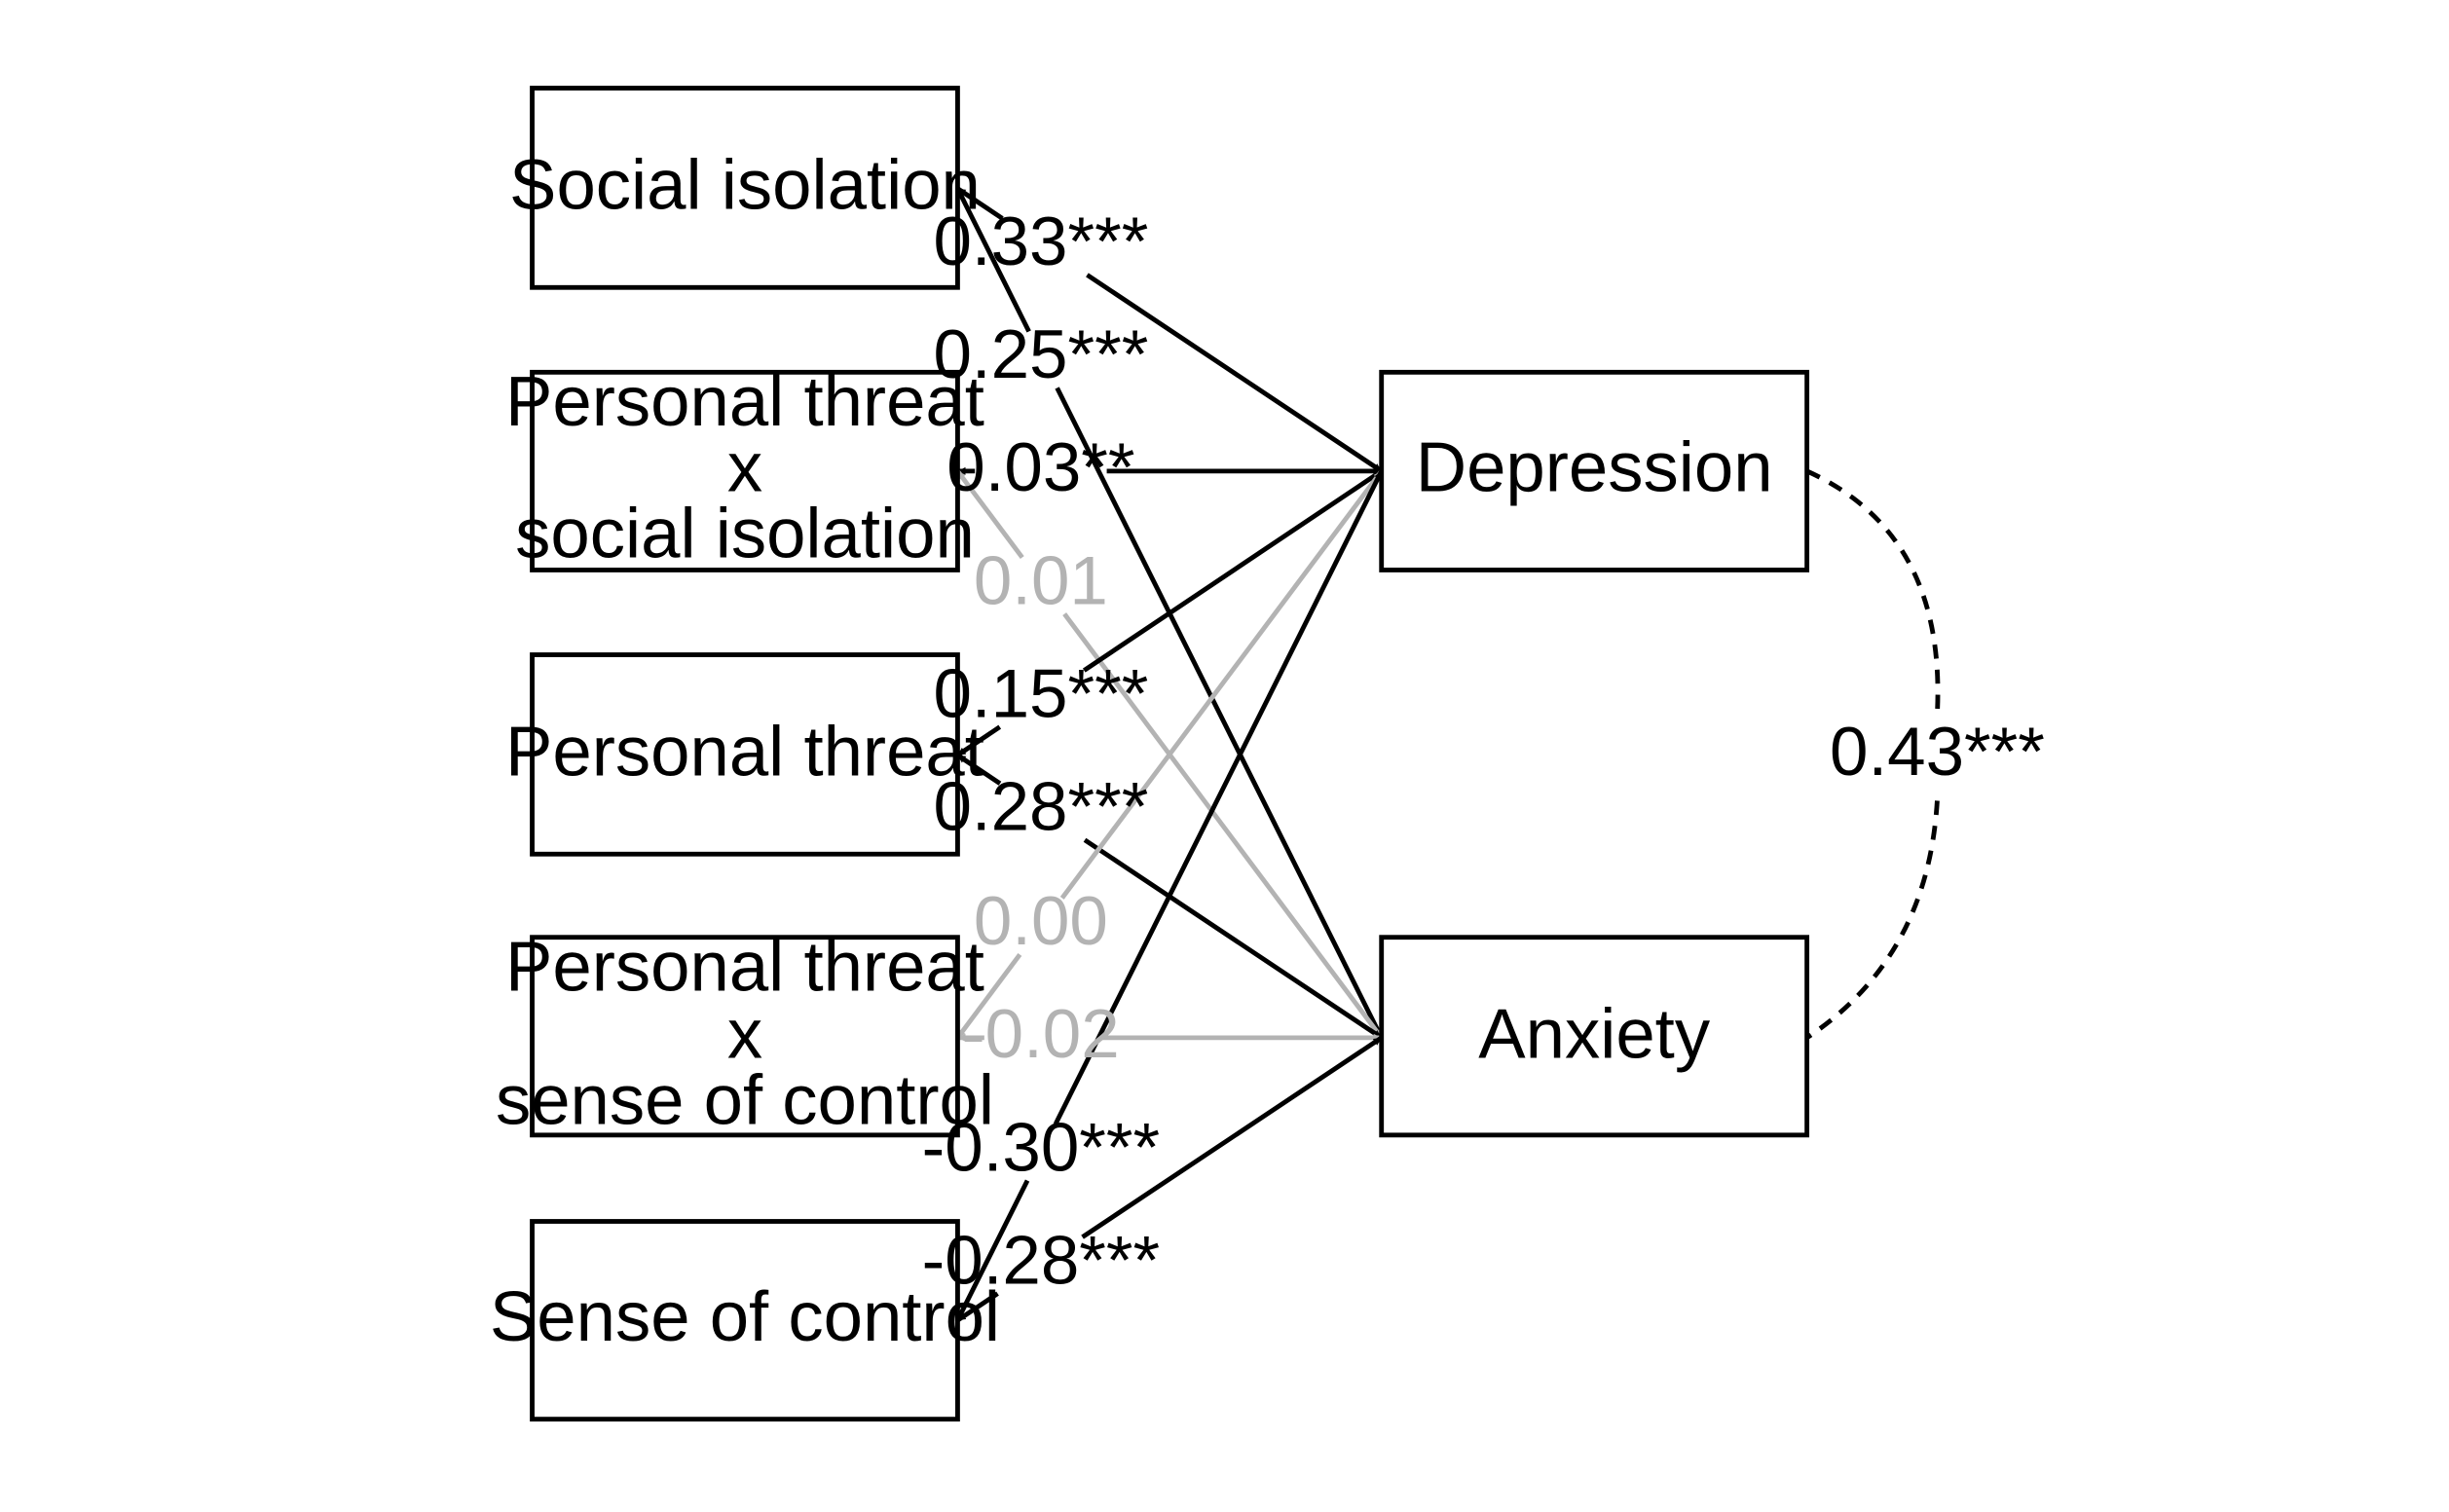 This screenshot has width=2449, height=1512. I want to click on coef-label-ptxsc-to-anx: -0.02, so click(1041, 1034).